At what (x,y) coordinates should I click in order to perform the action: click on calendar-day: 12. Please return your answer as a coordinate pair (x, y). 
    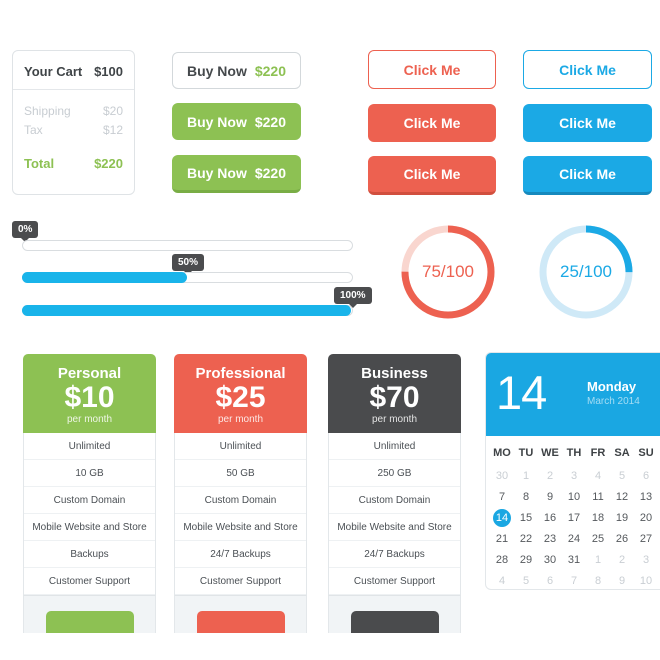
    Looking at the image, I should click on (622, 496).